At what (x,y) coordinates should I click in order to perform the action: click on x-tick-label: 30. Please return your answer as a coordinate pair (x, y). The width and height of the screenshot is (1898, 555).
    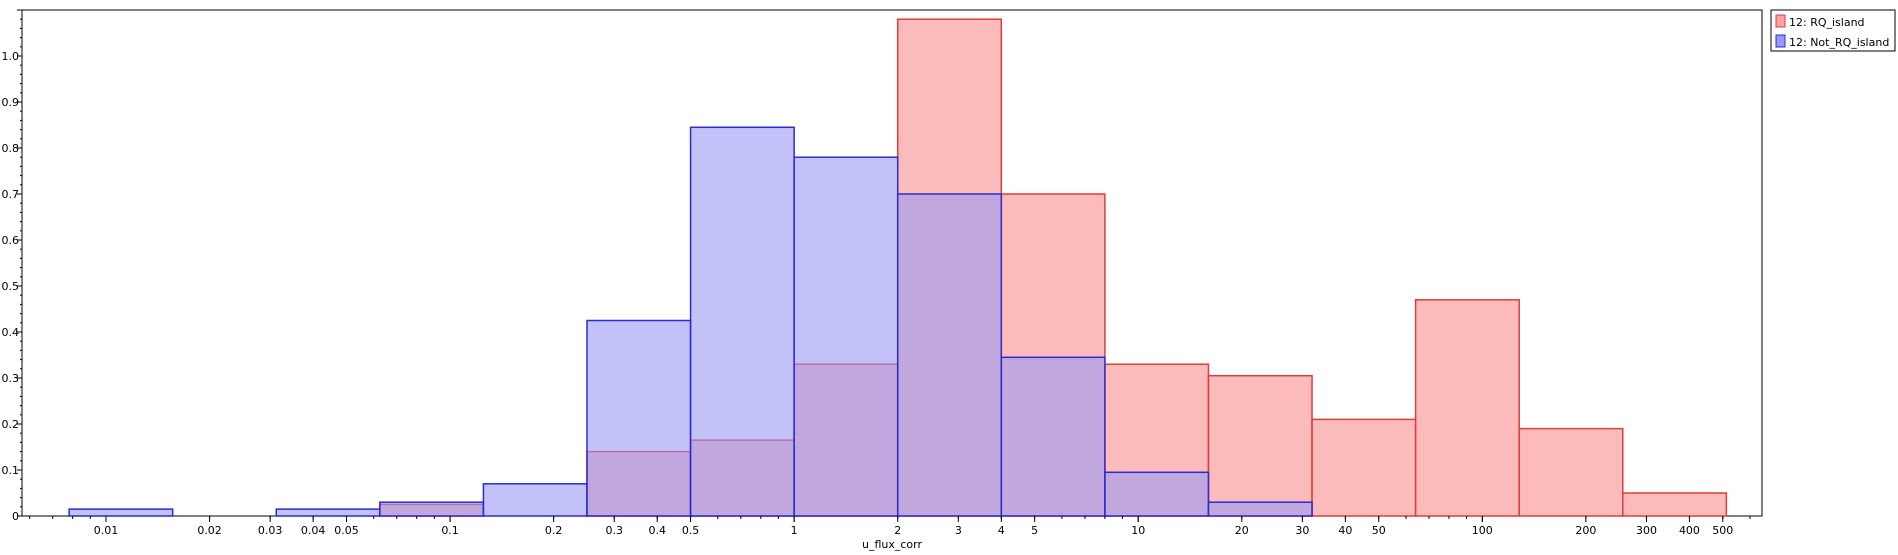
    Looking at the image, I should click on (1302, 530).